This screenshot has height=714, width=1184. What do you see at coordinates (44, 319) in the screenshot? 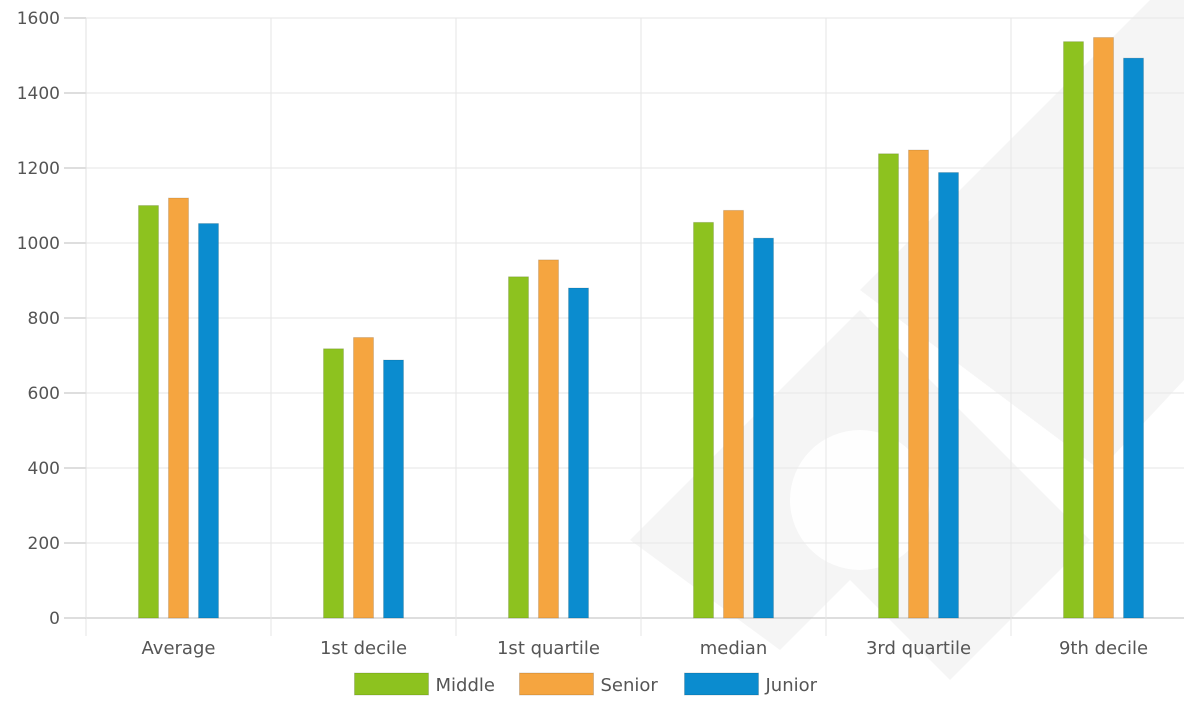
I see `y-tick-label: 800` at bounding box center [44, 319].